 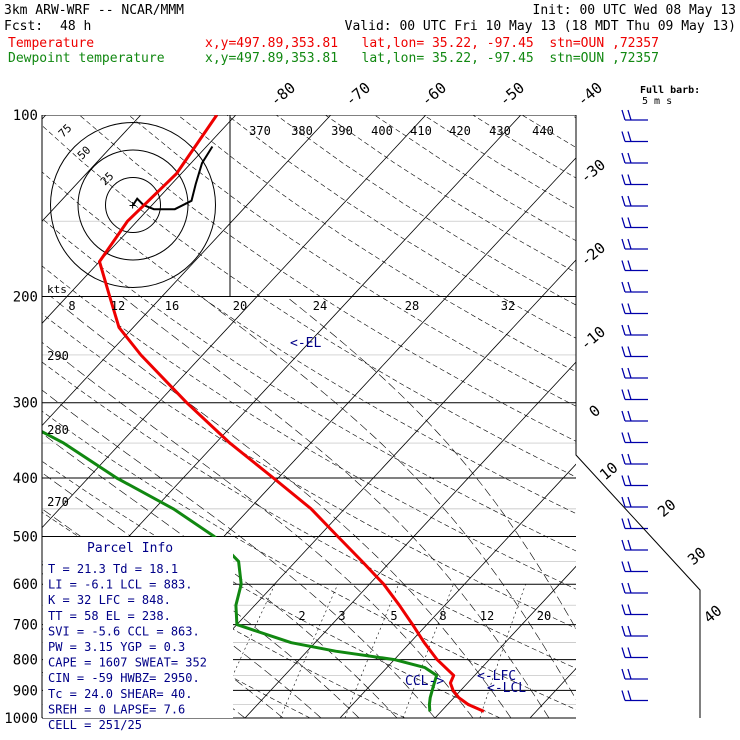 I want to click on pressure-tick-label: 100, so click(x=25, y=116).